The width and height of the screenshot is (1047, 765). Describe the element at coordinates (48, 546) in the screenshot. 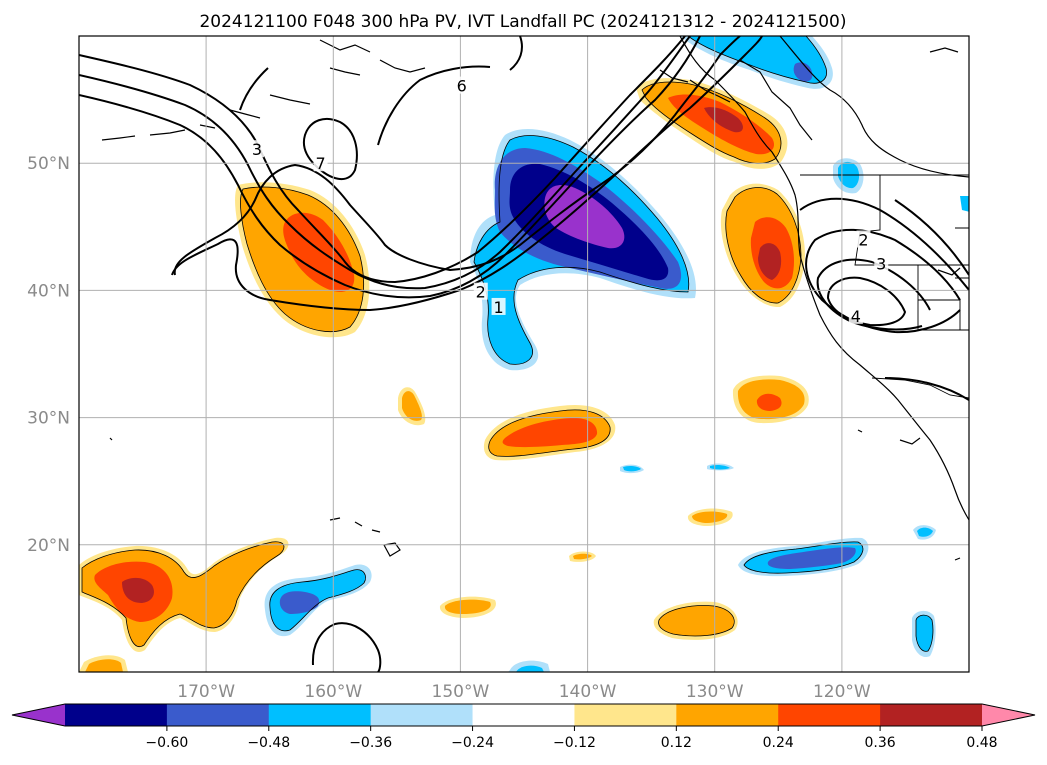

I see `y-tick-label: 20°N` at that location.